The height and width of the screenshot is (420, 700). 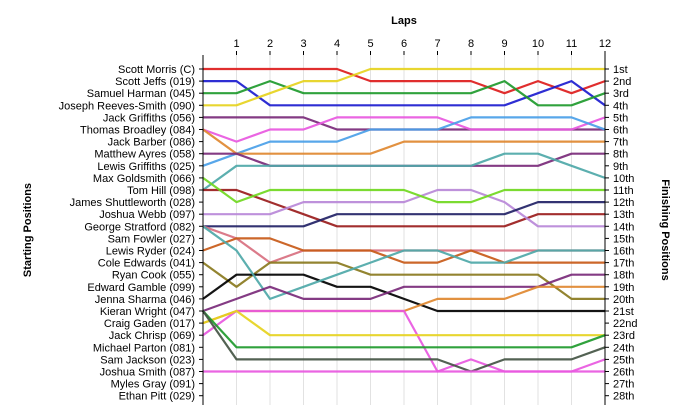 What do you see at coordinates (146, 264) in the screenshot?
I see `driver-label: Cole Edwards (041)` at bounding box center [146, 264].